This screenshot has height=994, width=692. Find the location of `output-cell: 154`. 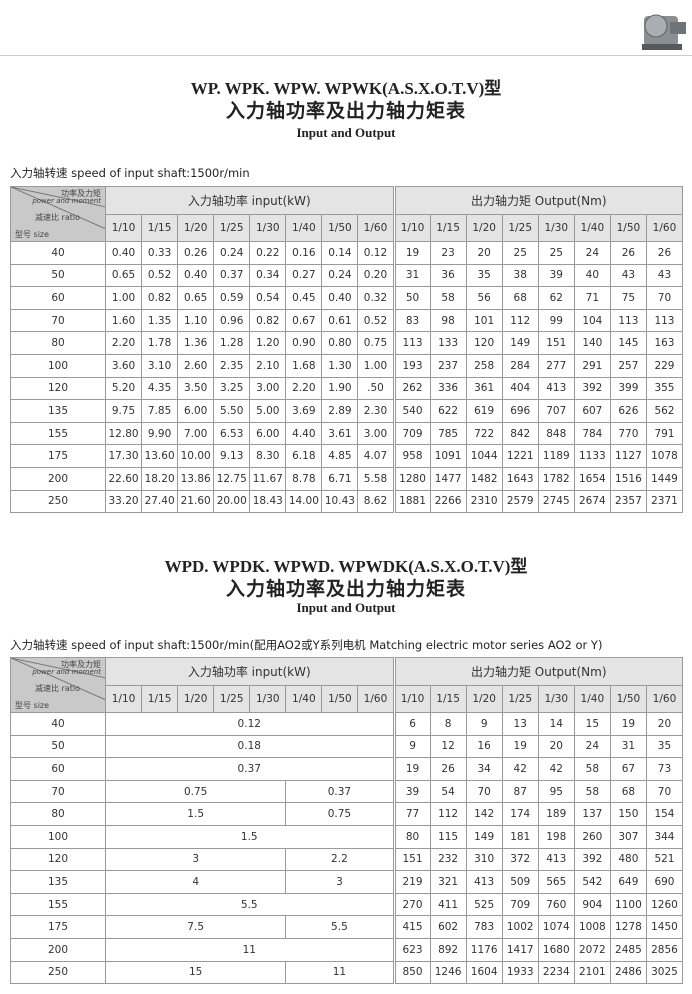

output-cell: 154 is located at coordinates (664, 814).